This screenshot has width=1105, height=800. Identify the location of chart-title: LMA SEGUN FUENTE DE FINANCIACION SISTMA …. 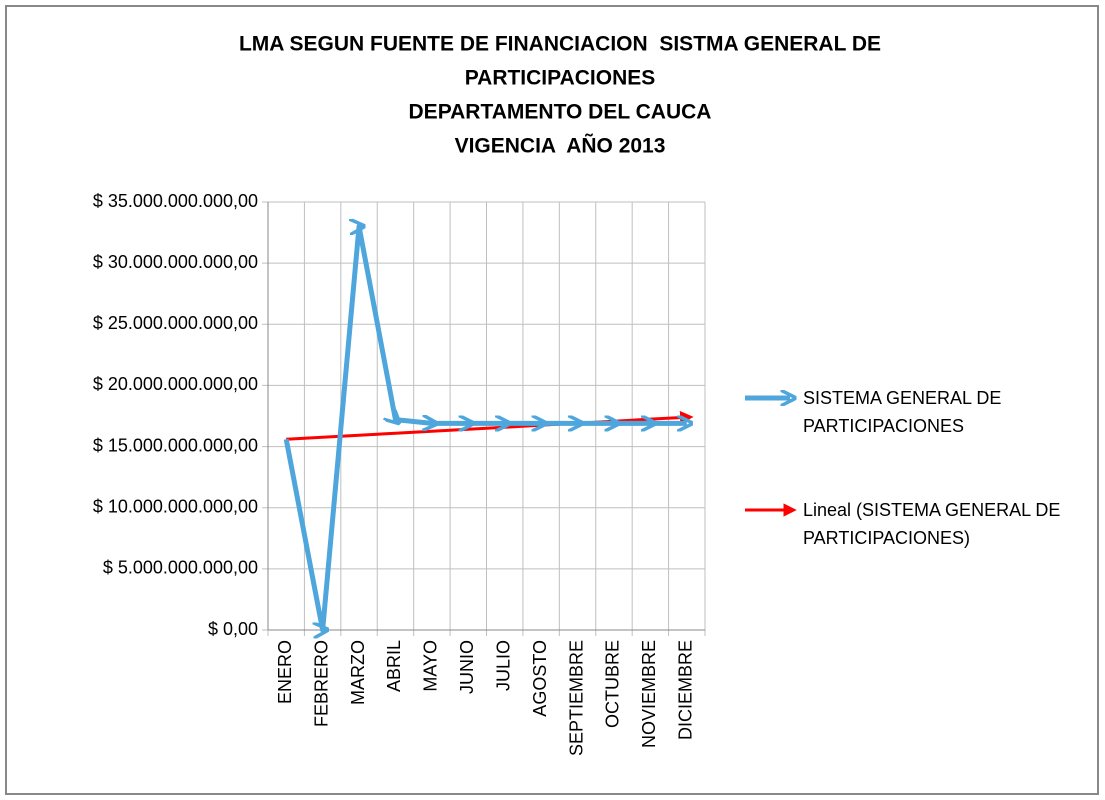
(560, 44).